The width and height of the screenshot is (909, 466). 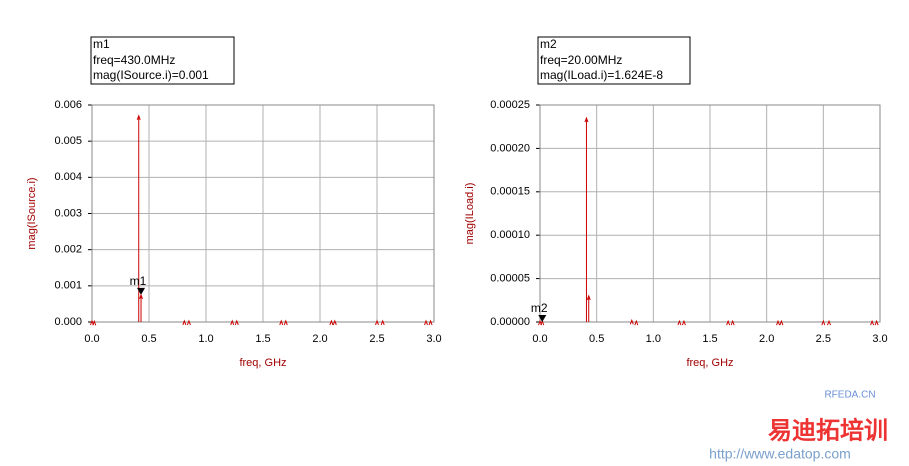 I want to click on y-tick-label: 0.00015, so click(x=510, y=192).